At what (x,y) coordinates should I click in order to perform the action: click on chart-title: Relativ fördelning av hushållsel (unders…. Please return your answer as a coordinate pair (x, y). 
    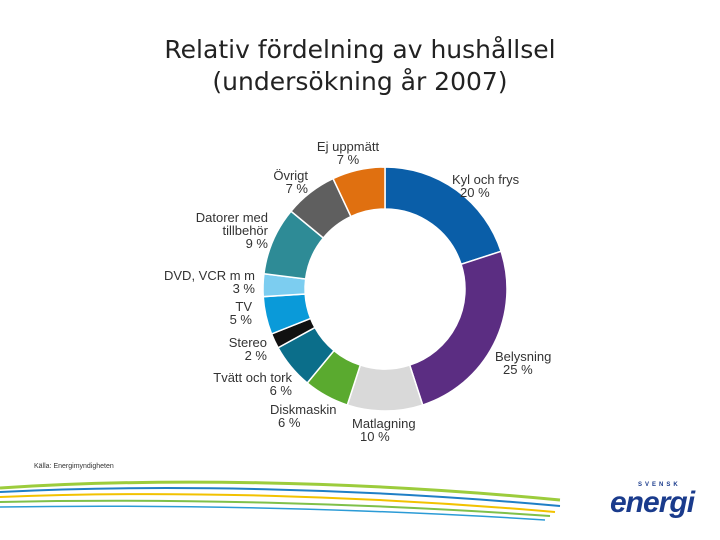
    Looking at the image, I should click on (360, 66).